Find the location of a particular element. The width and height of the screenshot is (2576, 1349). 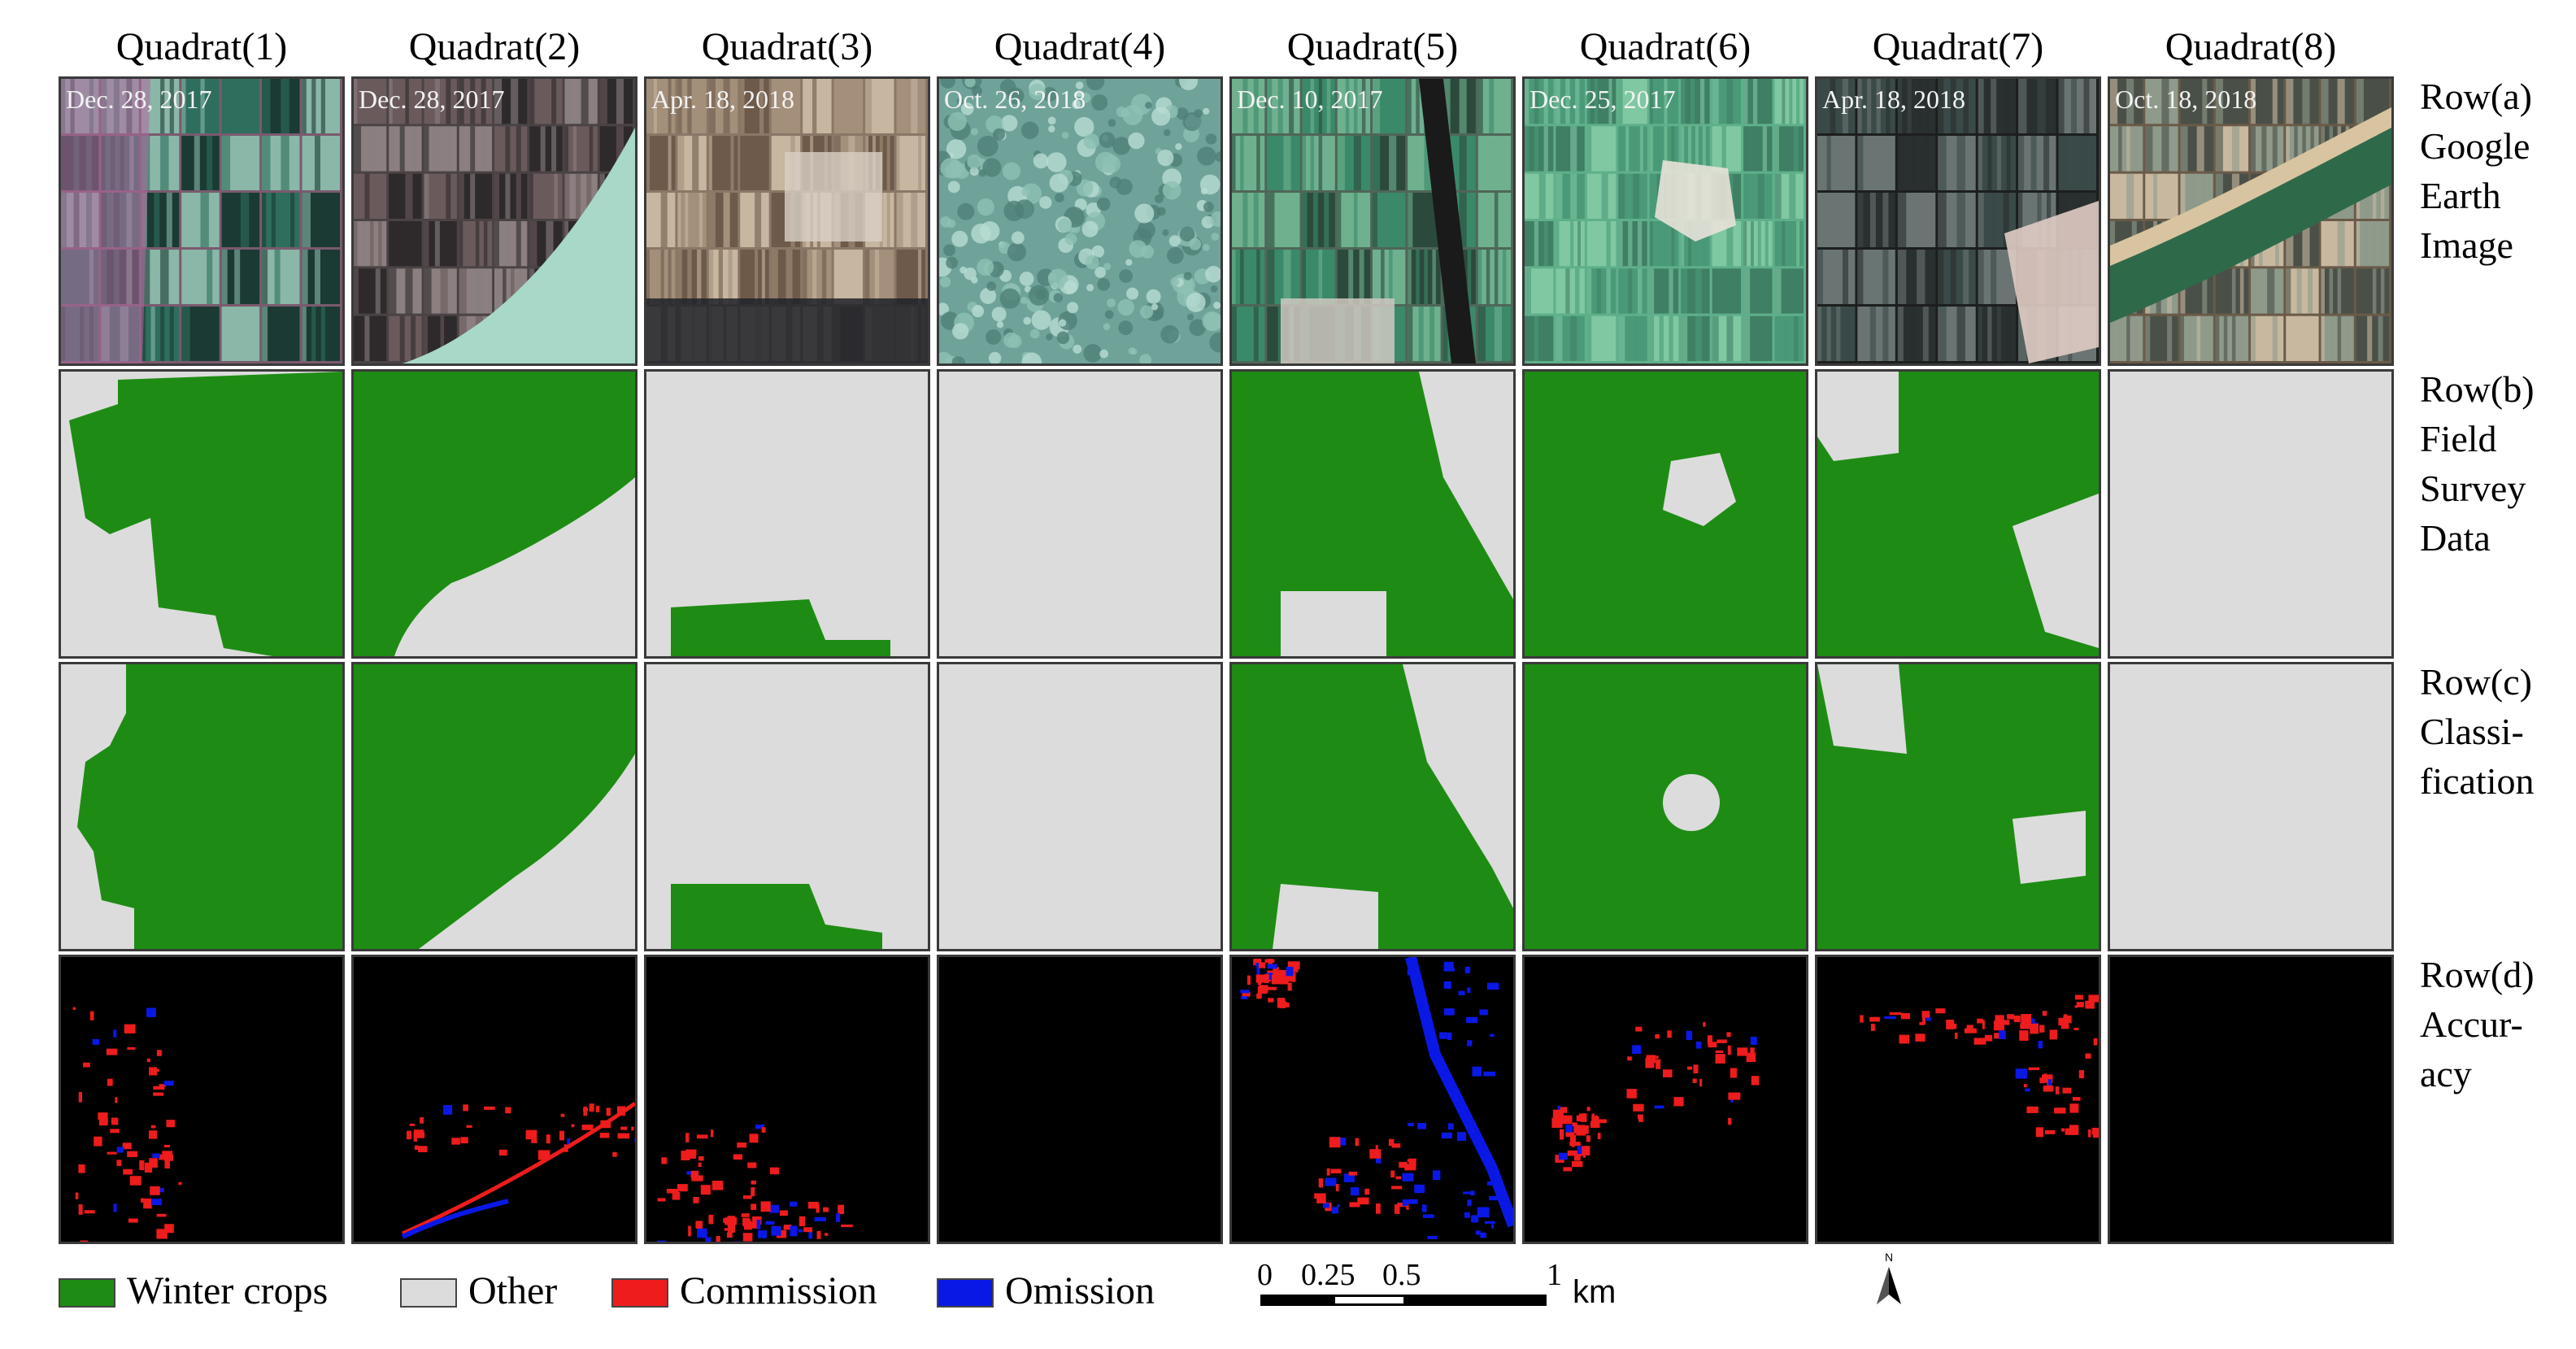

north-arrow-label: N is located at coordinates (1890, 1257).